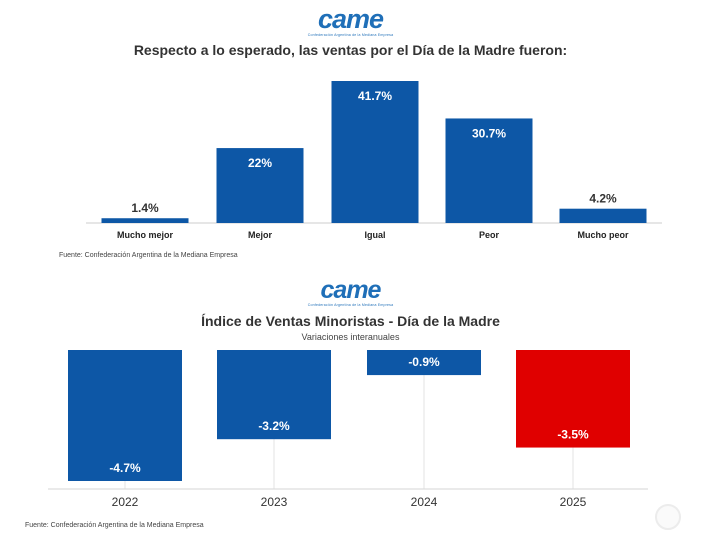 The image size is (701, 549). I want to click on chart2-category-label: 2022, so click(125, 502).